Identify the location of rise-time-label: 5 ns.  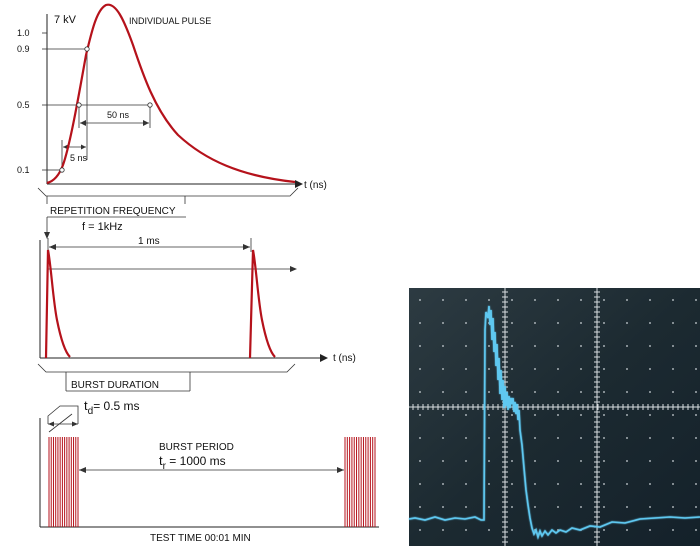
(79, 158).